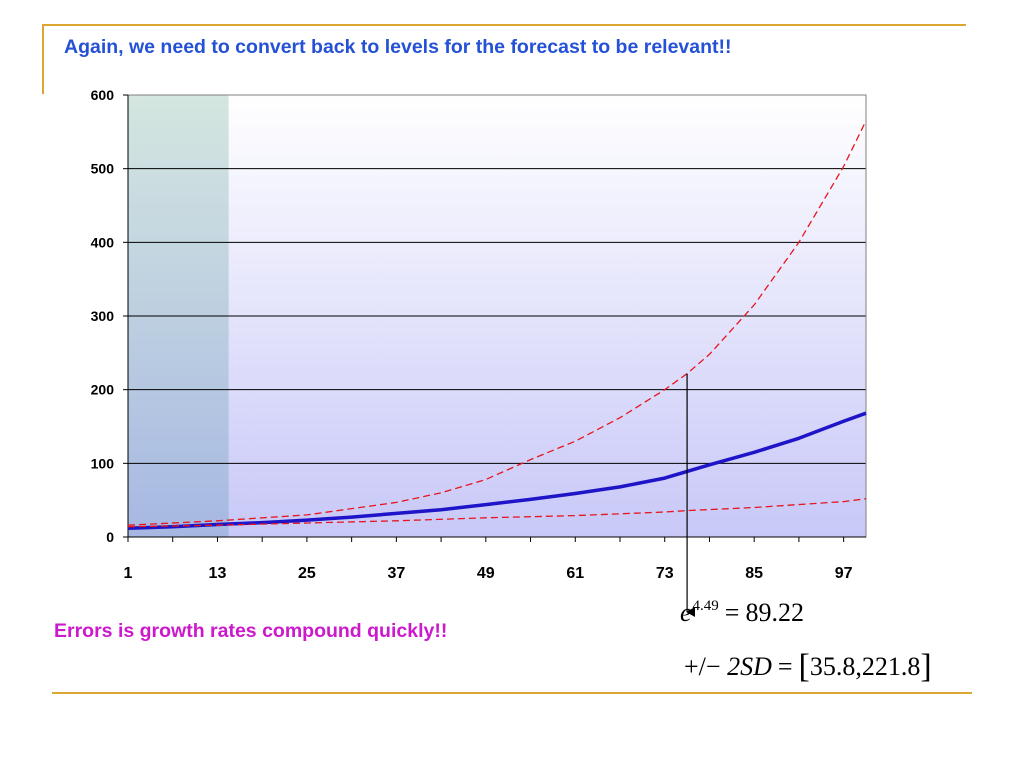  I want to click on bottom-rule, so click(512, 693).